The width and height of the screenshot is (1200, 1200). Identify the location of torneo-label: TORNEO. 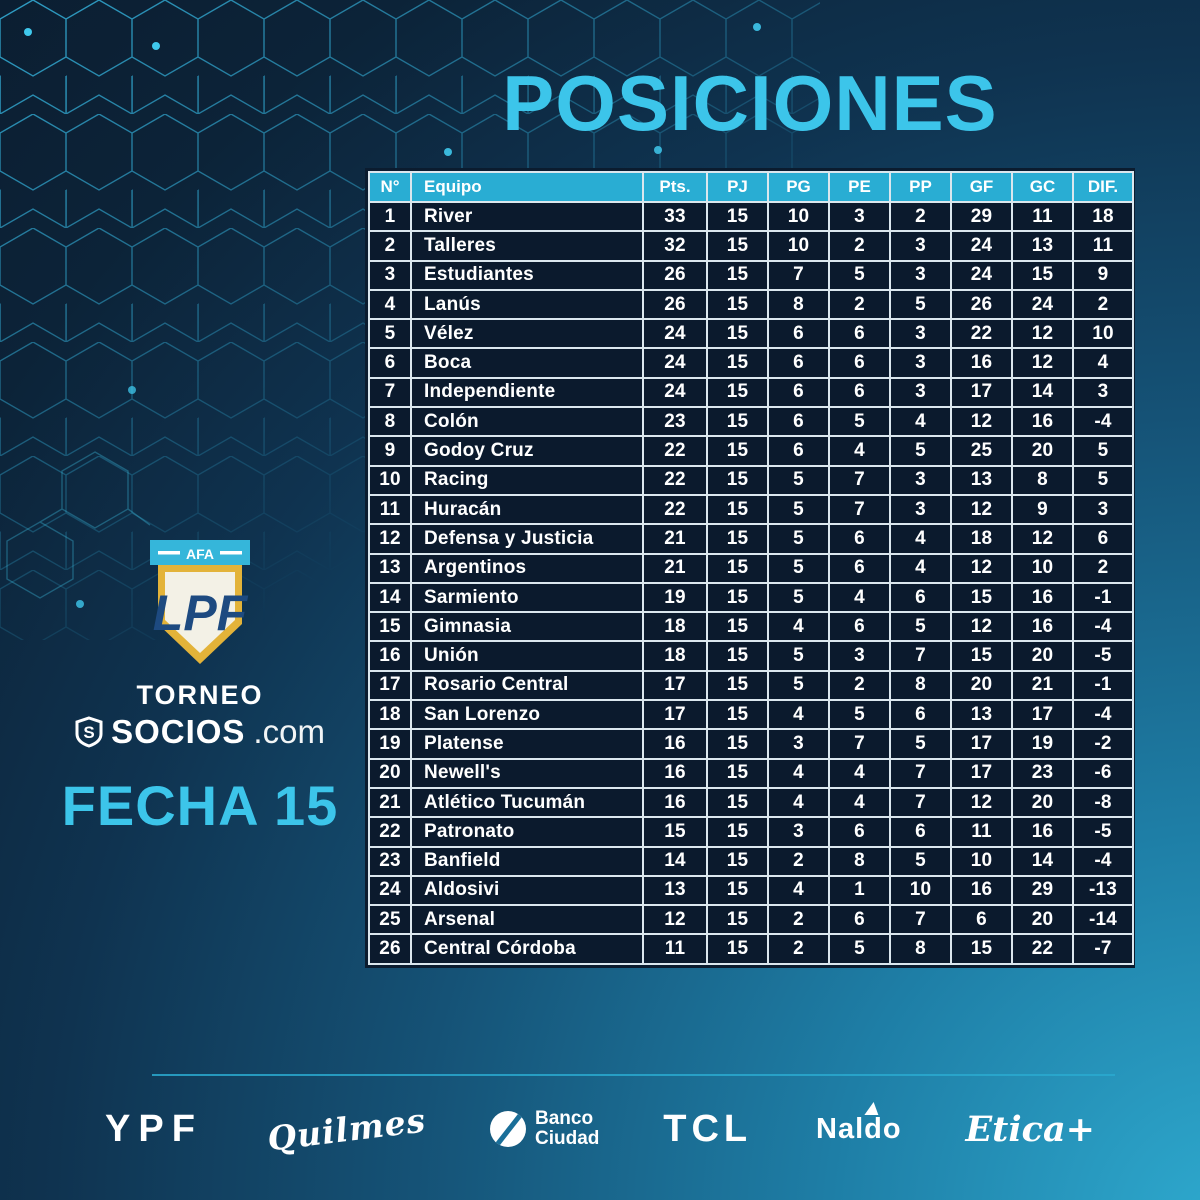
(200, 695).